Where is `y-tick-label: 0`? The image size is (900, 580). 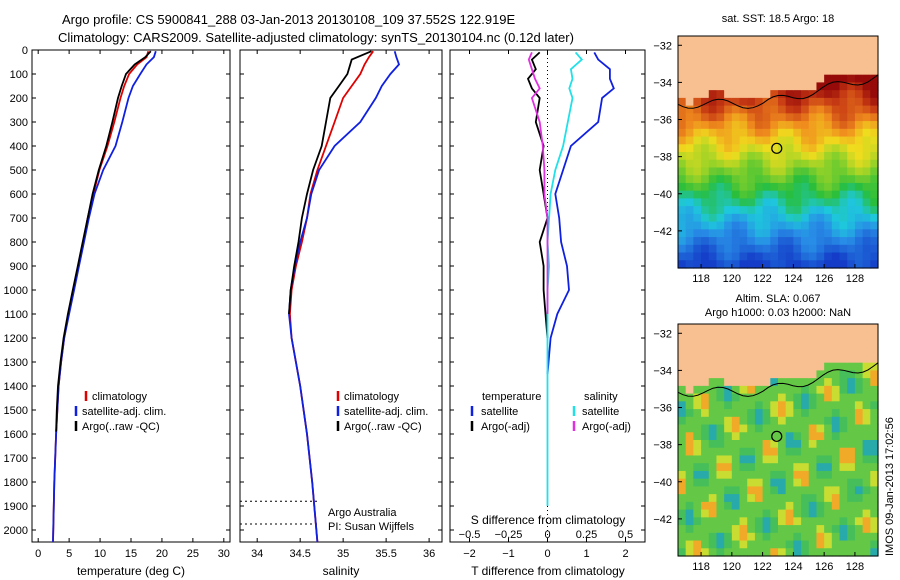 y-tick-label: 0 is located at coordinates (25, 51).